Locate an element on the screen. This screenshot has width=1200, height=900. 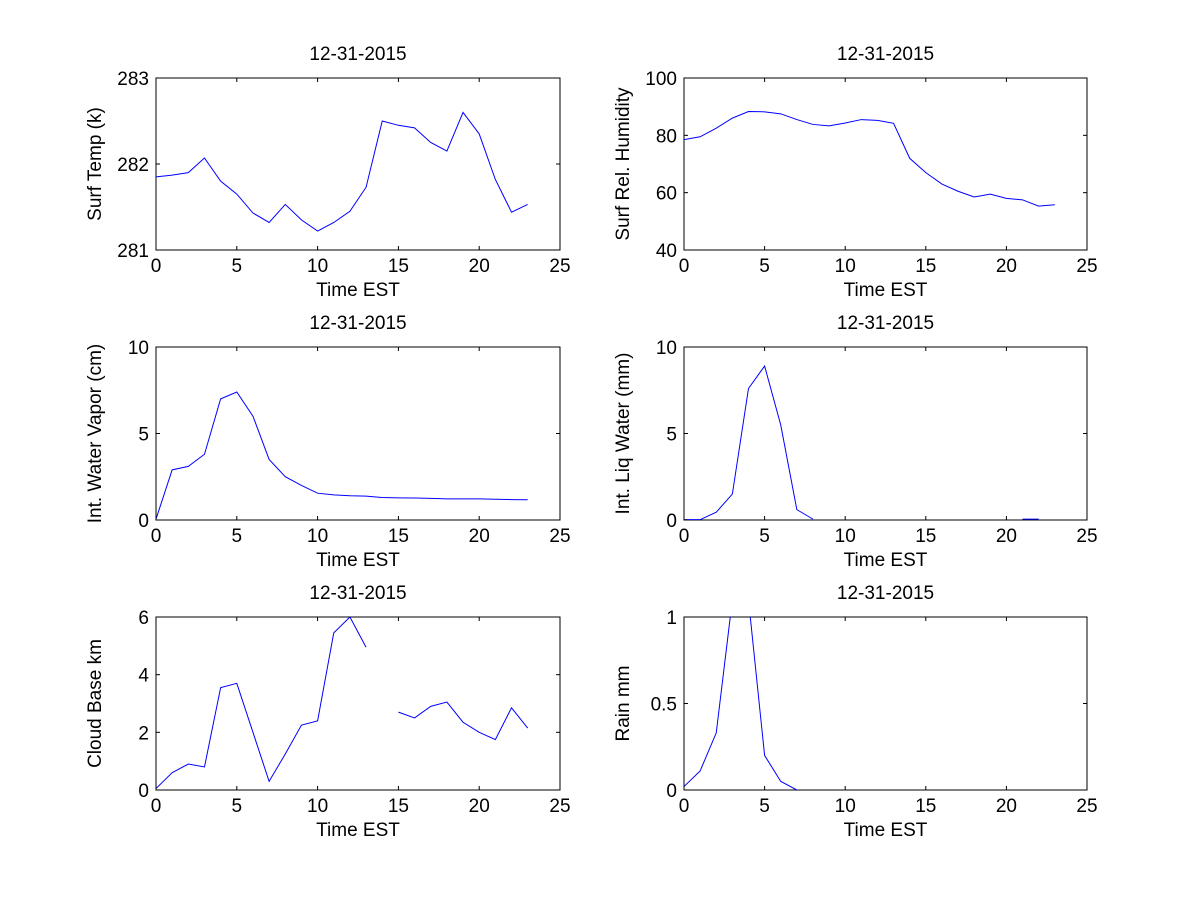
y-tick-label: 281 is located at coordinates (133, 251).